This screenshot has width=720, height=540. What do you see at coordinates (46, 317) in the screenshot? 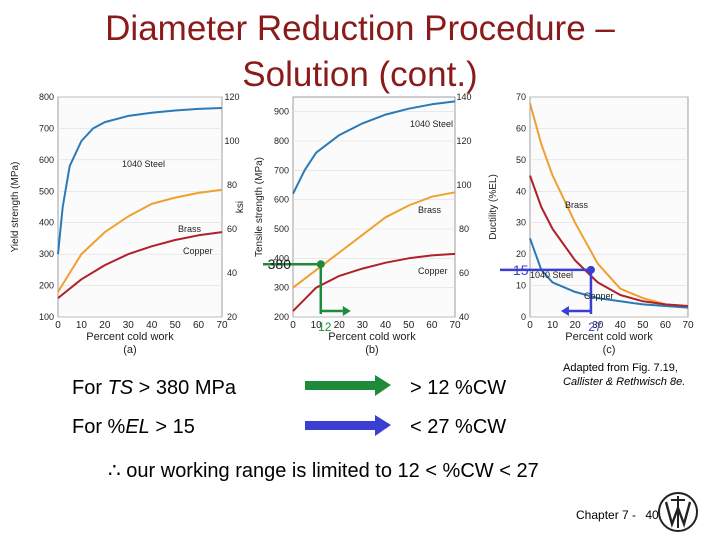
I see `y-tick-label: 100` at bounding box center [46, 317].